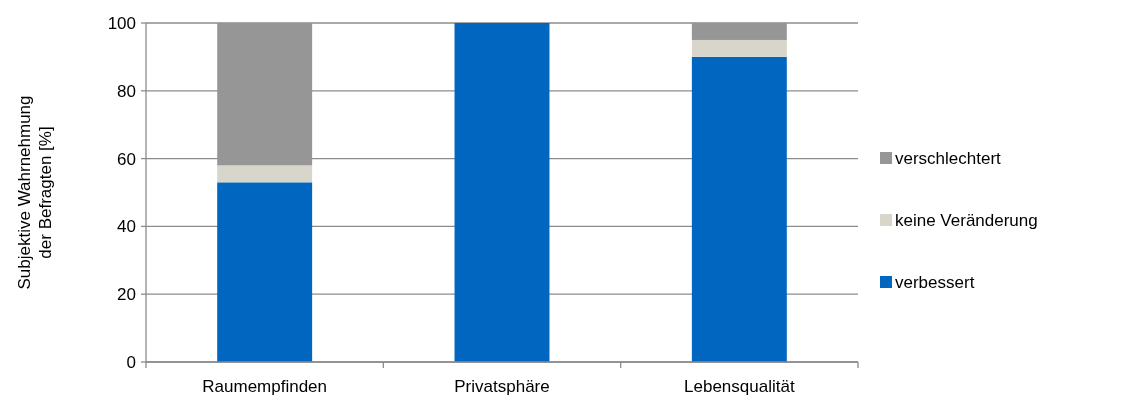 The height and width of the screenshot is (405, 1122). Describe the element at coordinates (935, 282) in the screenshot. I see `legend-label: verbessert` at that location.